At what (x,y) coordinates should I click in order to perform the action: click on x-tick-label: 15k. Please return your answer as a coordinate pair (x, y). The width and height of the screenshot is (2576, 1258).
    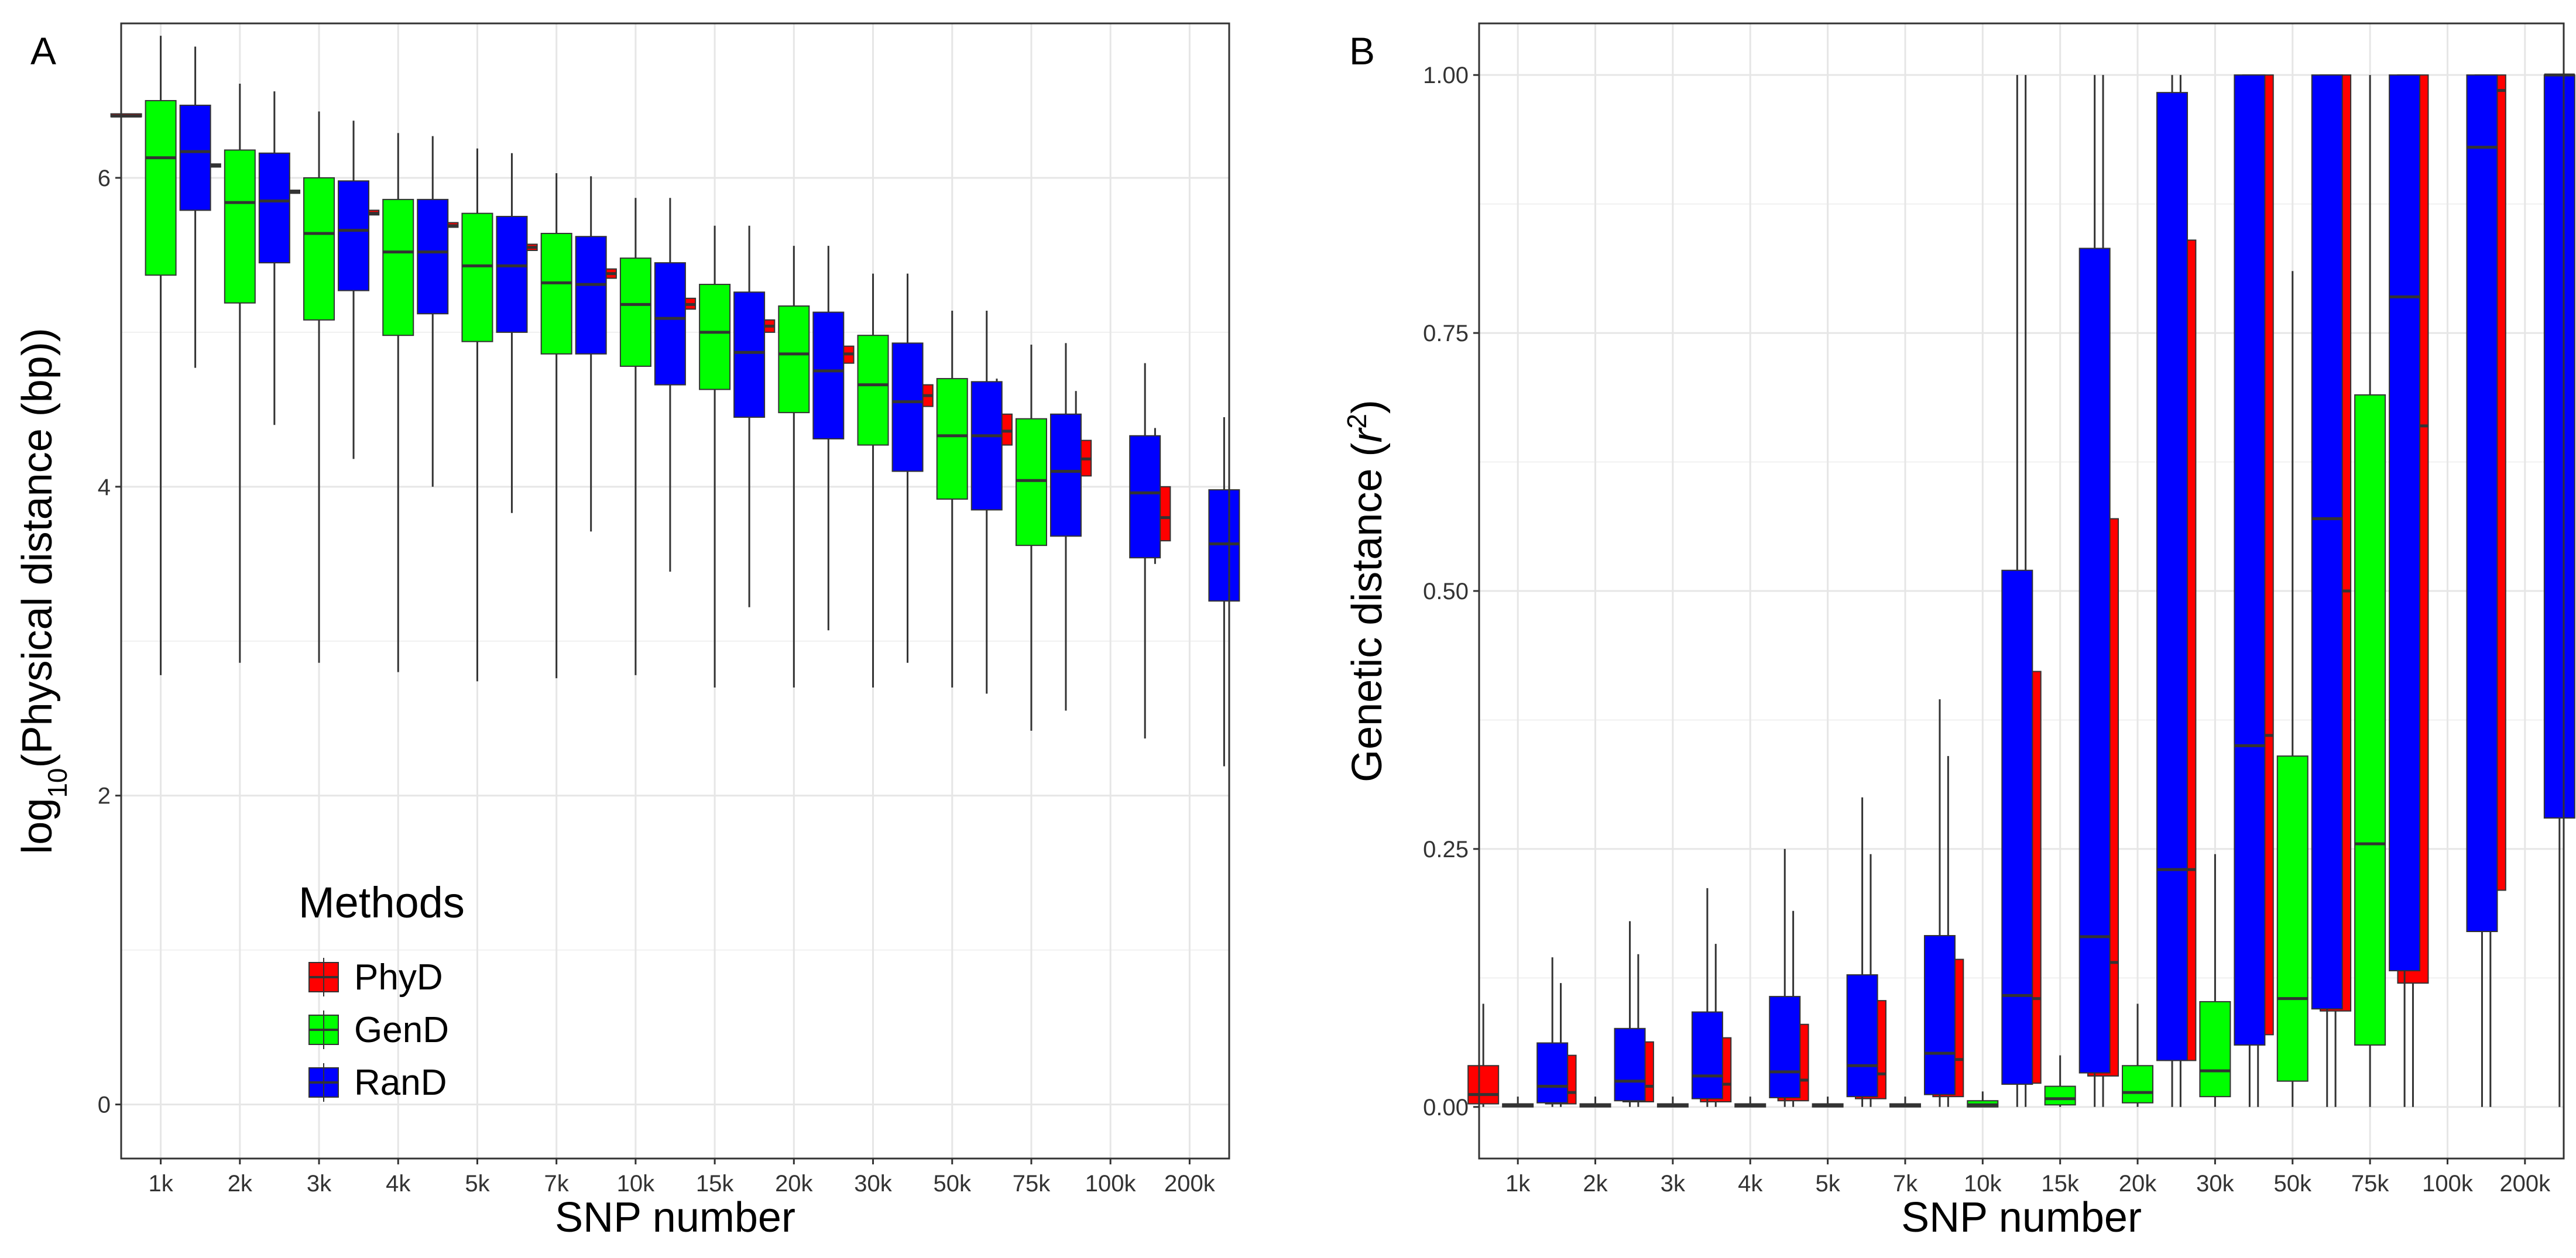
    Looking at the image, I should click on (715, 1184).